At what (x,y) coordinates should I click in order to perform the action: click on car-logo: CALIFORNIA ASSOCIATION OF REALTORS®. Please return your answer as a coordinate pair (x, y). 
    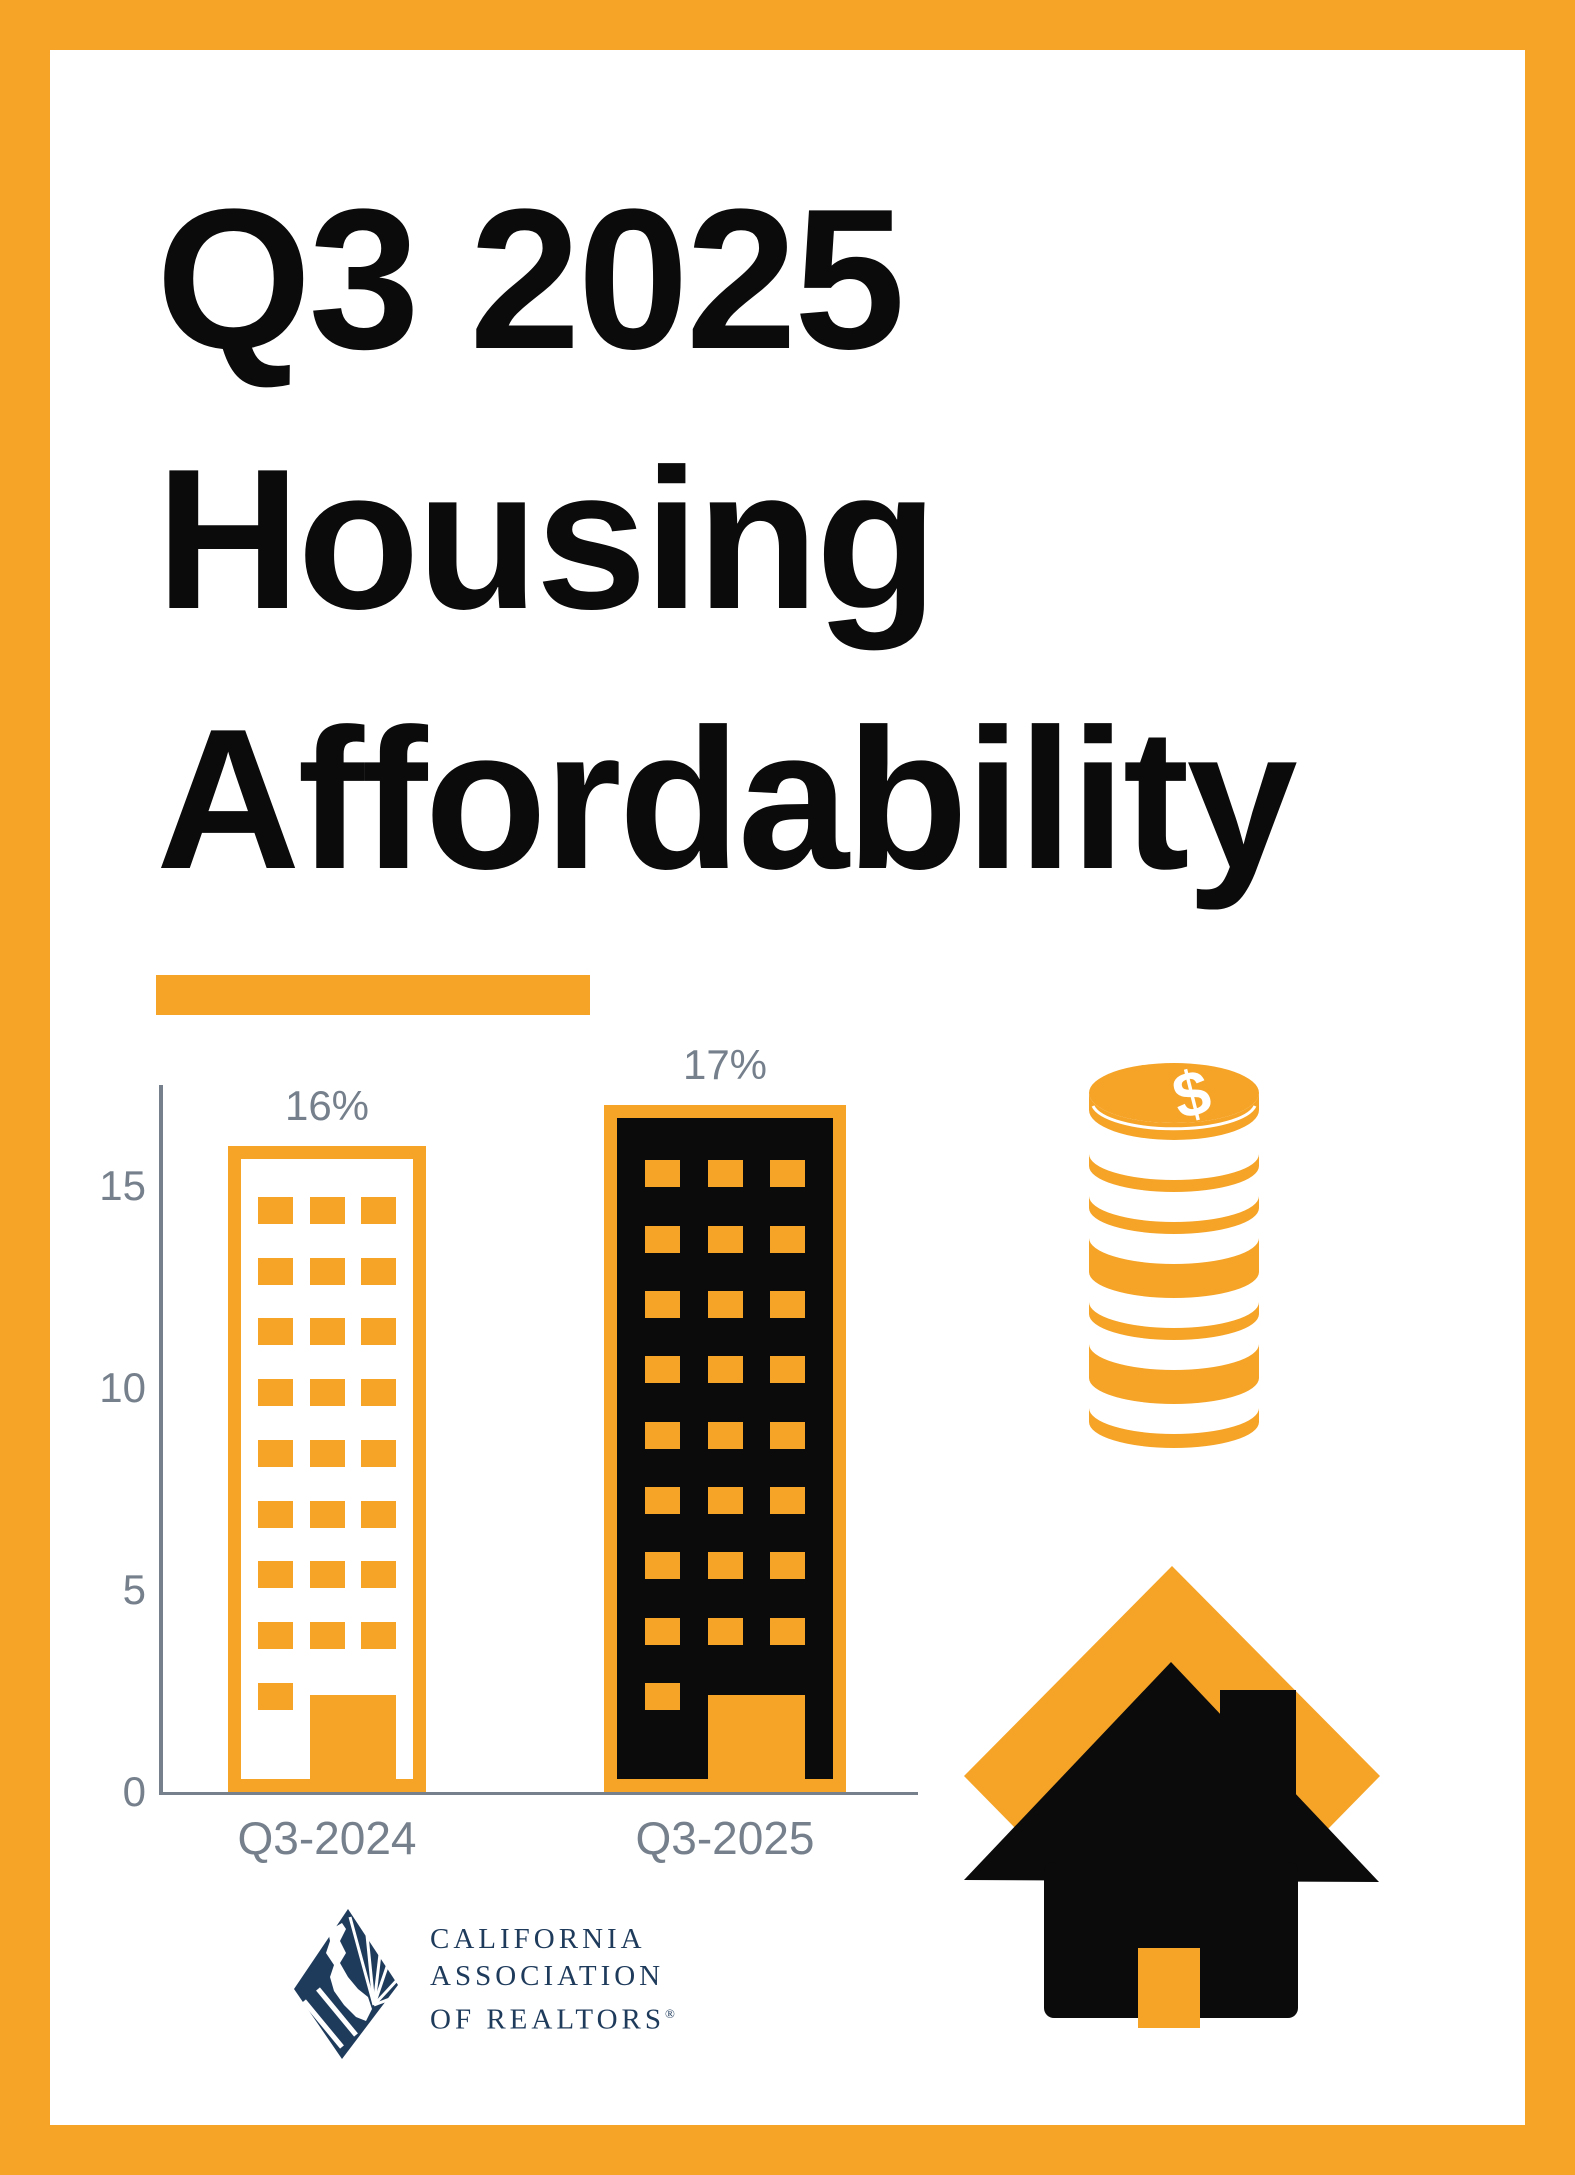
    Looking at the image, I should click on (482, 1984).